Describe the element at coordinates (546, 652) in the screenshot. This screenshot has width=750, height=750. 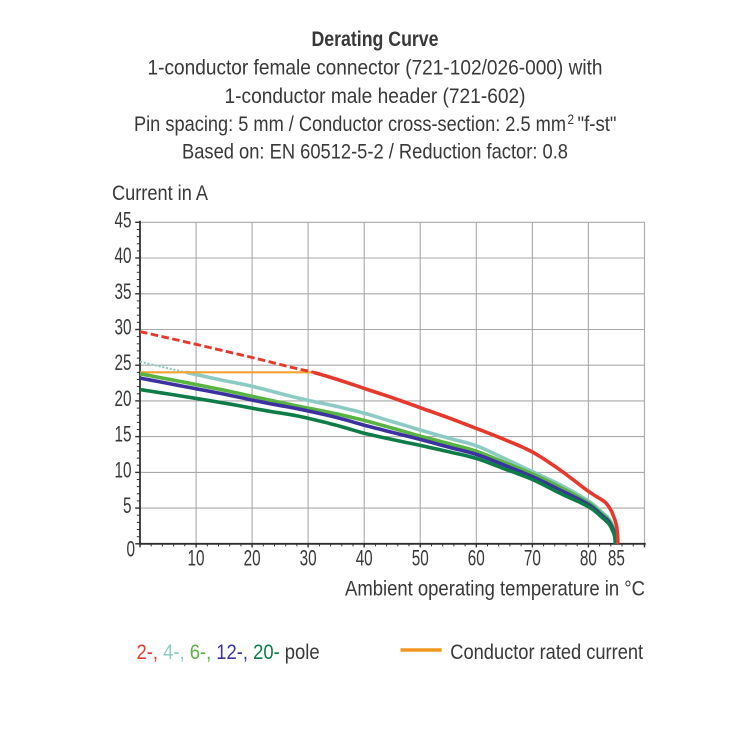
I see `svg-text: Conductor rated current` at that location.